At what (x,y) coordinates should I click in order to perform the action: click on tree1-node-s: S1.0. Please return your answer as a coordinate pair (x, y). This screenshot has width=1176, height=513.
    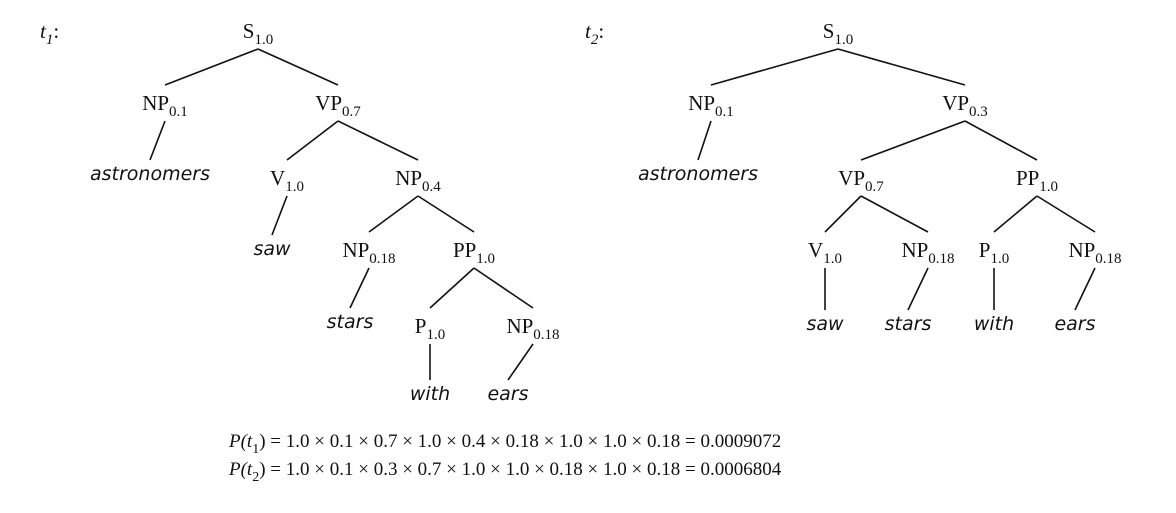
    Looking at the image, I should click on (258, 33).